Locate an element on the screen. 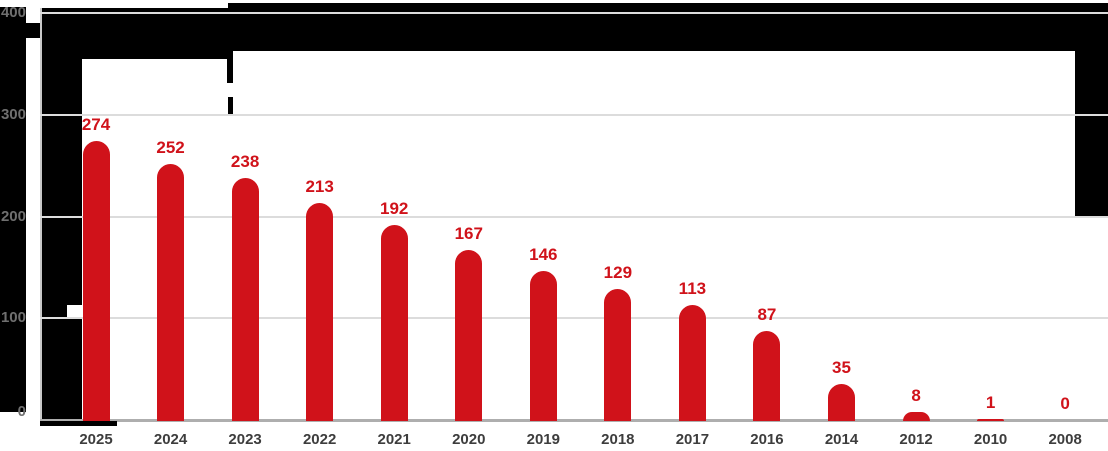 Image resolution: width=1108 pixels, height=451 pixels. bar-value-label: 274 is located at coordinates (96, 124).